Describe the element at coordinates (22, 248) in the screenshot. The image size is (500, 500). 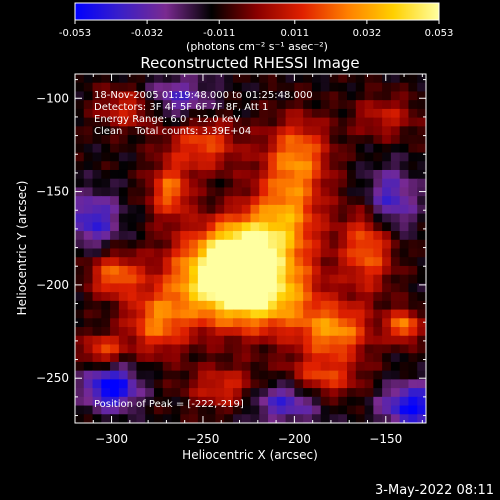
I see `y-axis-label: Heliocentric Y (arcsec)` at that location.